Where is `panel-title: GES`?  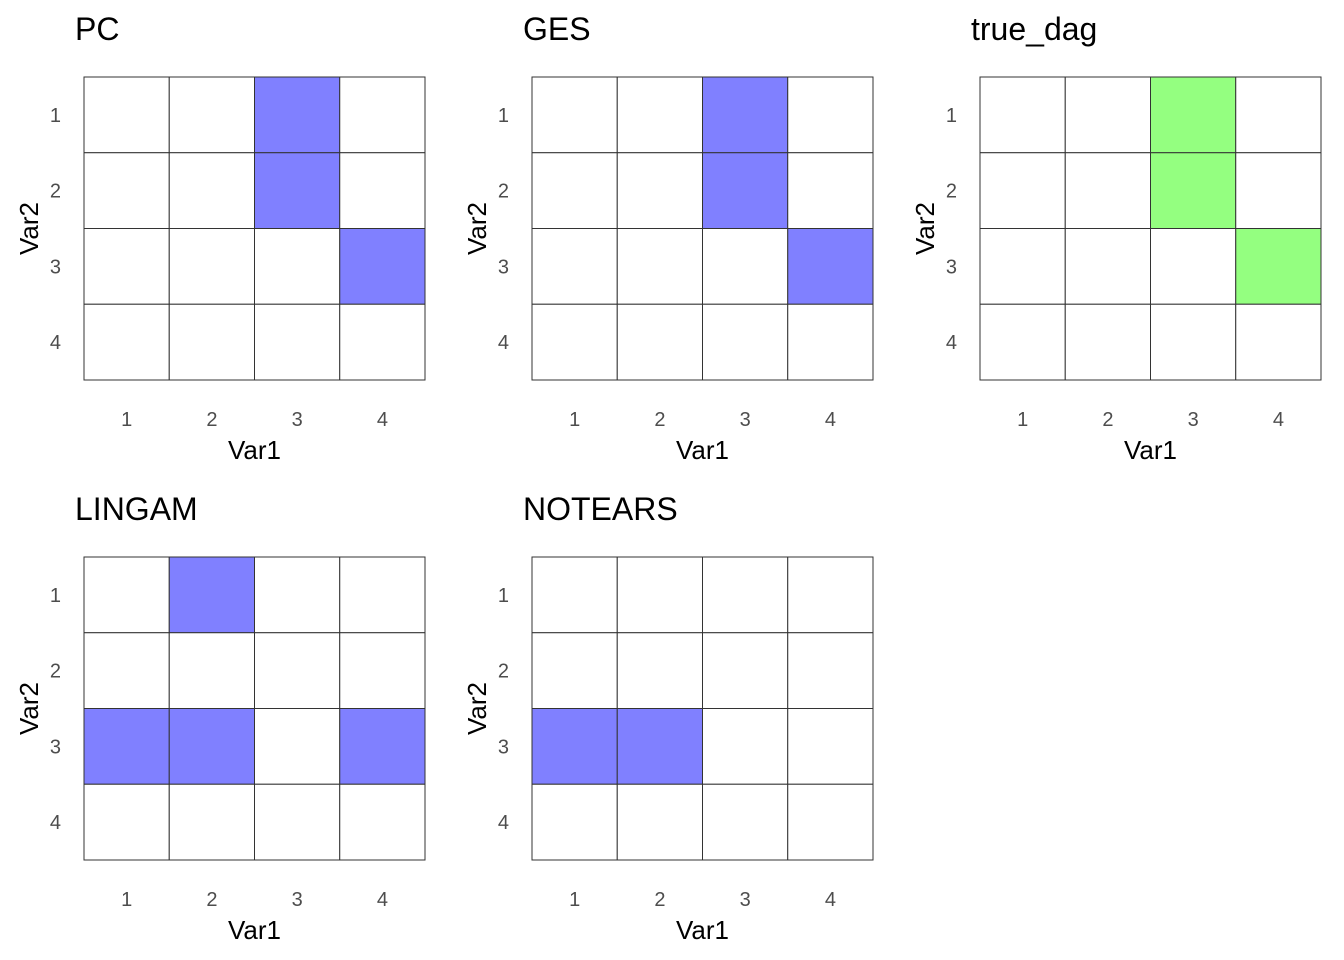
panel-title: GES is located at coordinates (557, 29).